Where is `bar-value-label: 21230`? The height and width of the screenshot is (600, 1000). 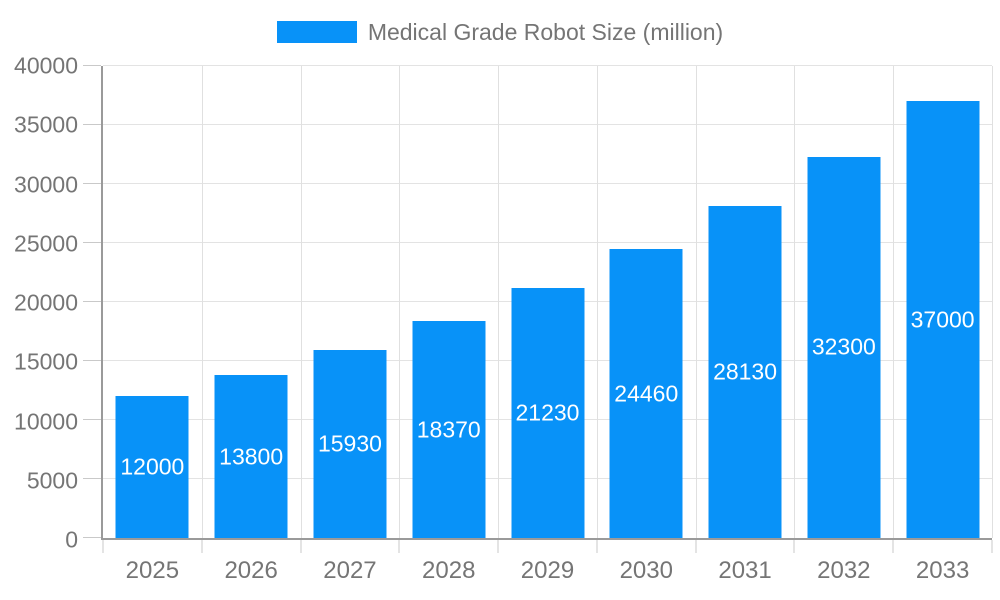
bar-value-label: 21230 is located at coordinates (547, 412).